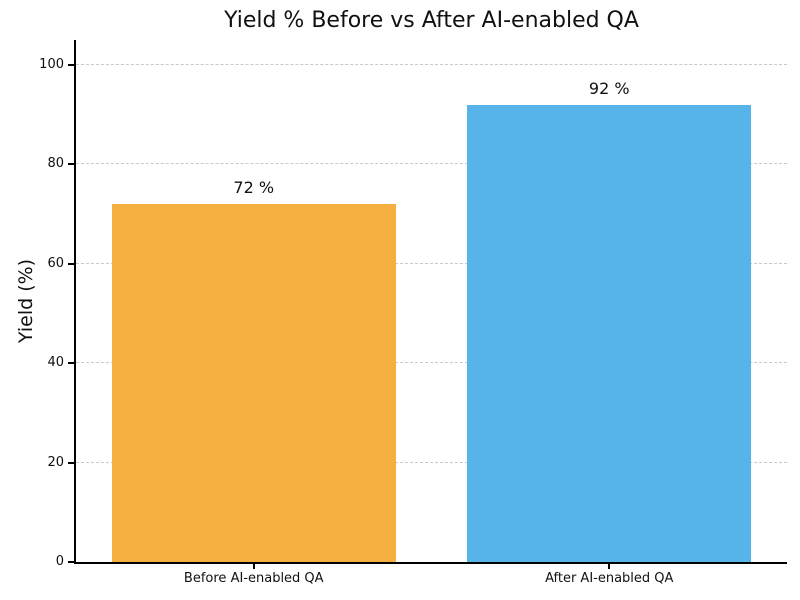 The image size is (800, 600). I want to click on x-tick-label: After AI-enabled QA, so click(609, 578).